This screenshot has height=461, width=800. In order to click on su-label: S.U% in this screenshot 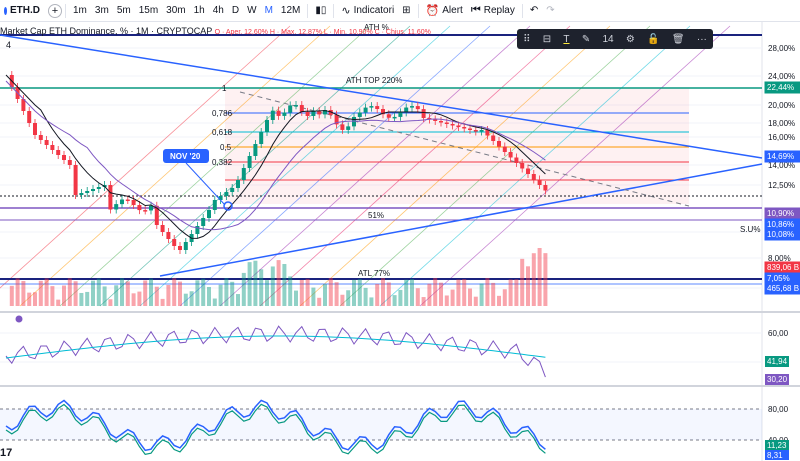, I will do `click(750, 229)`.